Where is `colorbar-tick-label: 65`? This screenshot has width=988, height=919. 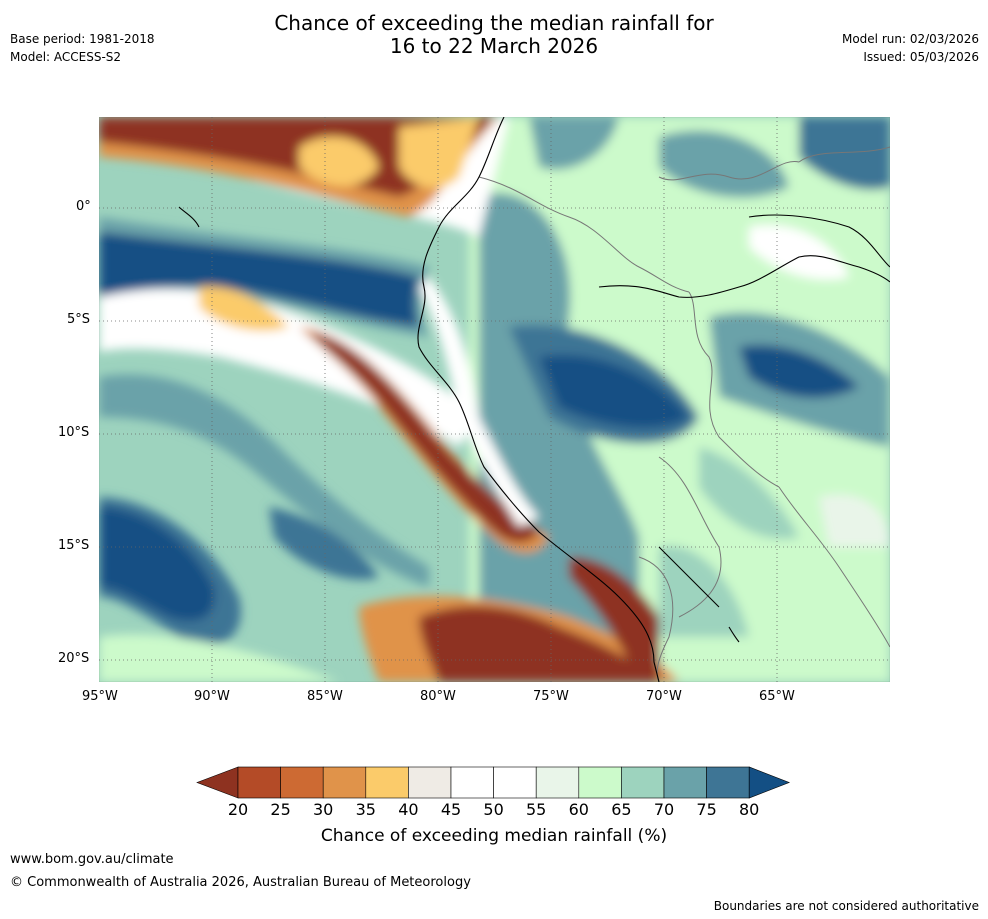
colorbar-tick-label: 65 is located at coordinates (621, 809).